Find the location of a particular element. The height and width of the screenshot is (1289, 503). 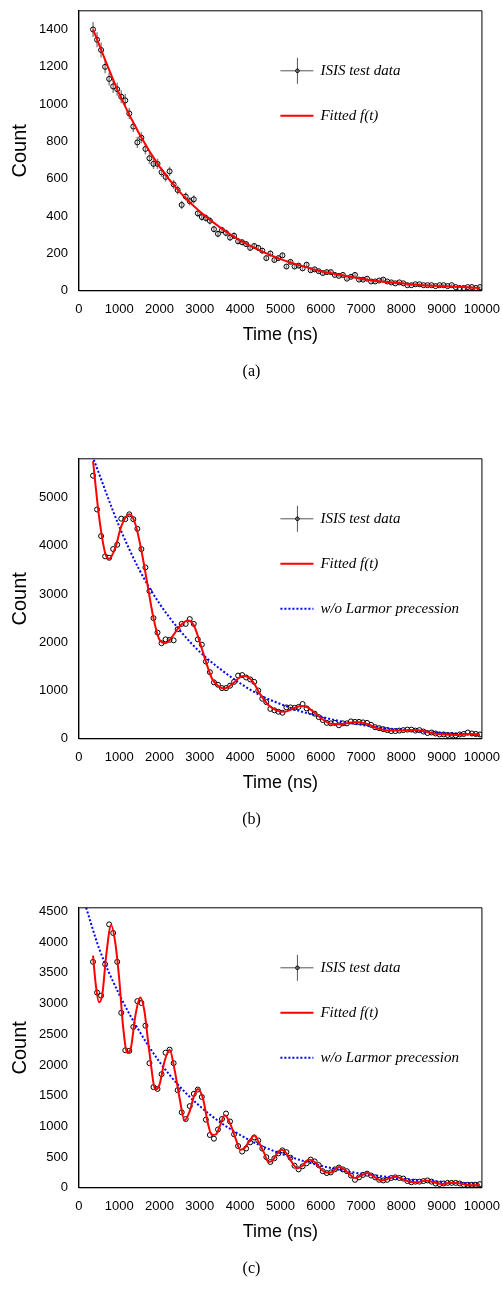

y-tick-label: 1400 is located at coordinates (53, 29).